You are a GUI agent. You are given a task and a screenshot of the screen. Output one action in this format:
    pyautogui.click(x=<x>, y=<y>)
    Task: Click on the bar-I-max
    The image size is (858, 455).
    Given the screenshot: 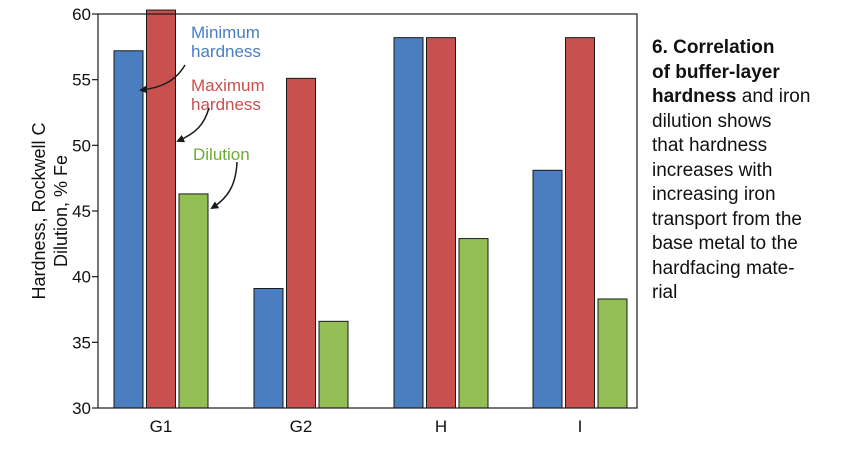 What is the action you would take?
    pyautogui.click(x=580, y=223)
    